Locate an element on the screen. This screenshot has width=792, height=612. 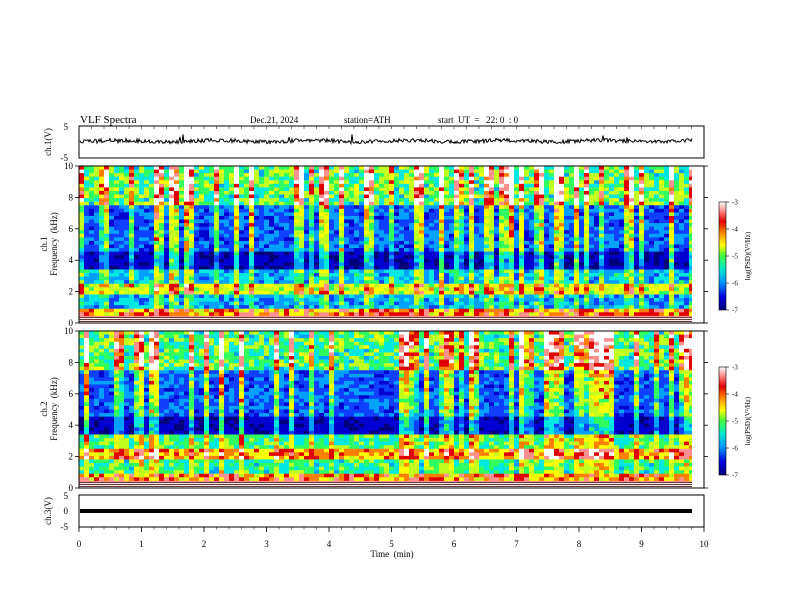
time-tick-label: 3 is located at coordinates (266, 544).